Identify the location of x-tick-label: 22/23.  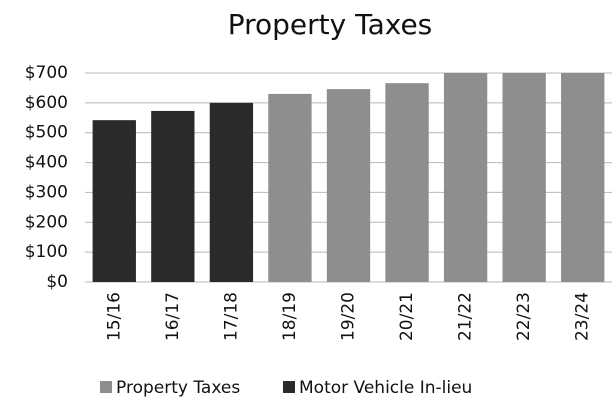
(524, 316).